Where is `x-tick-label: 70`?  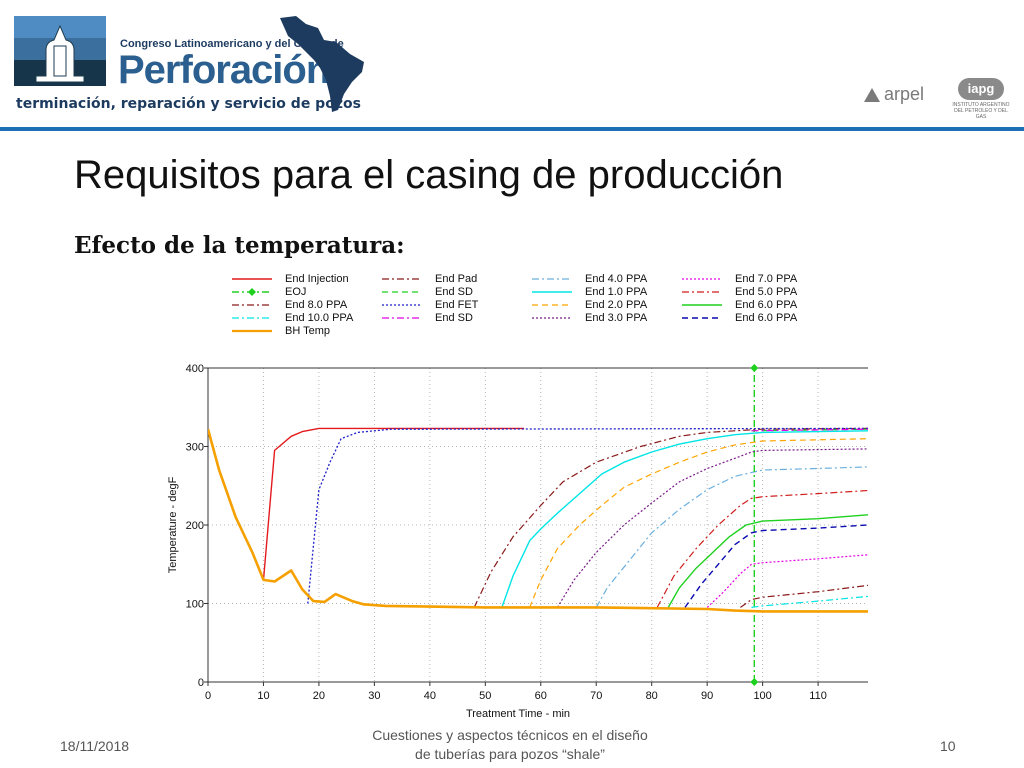
x-tick-label: 70 is located at coordinates (596, 696).